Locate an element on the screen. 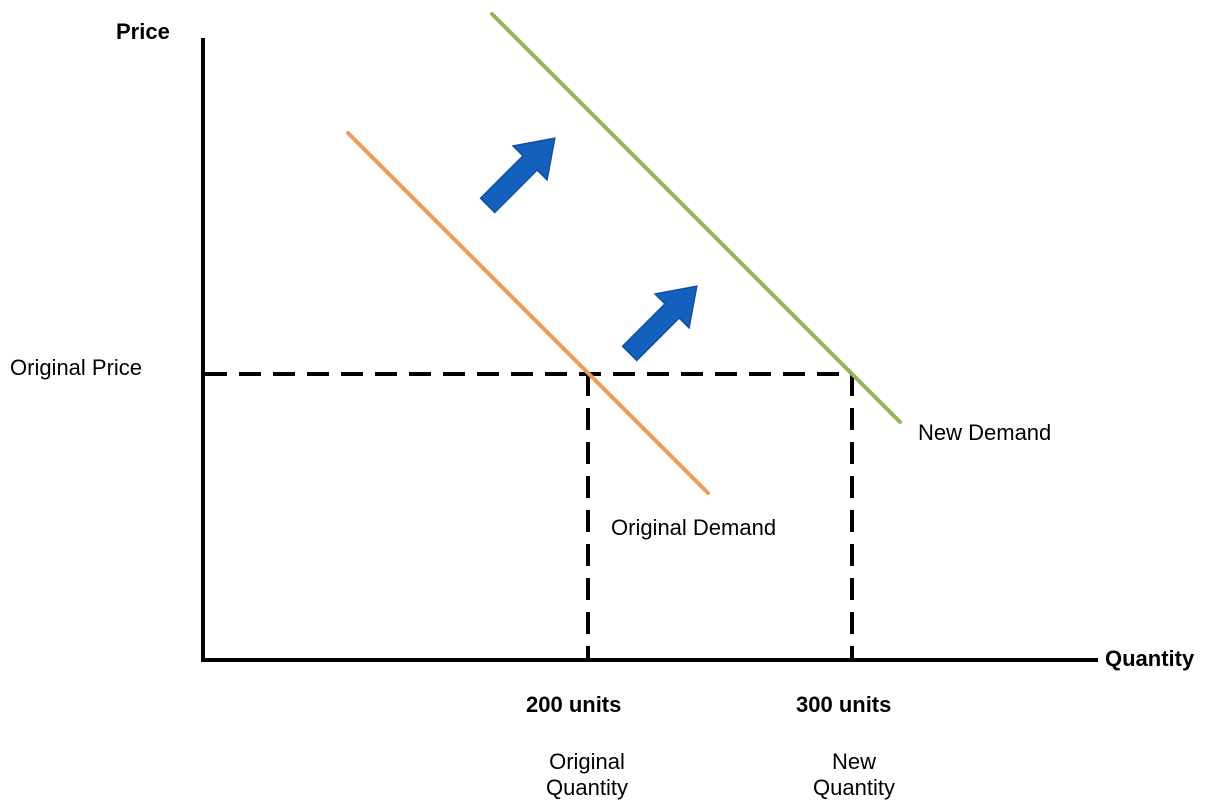  original-demand-curve is located at coordinates (528, 313).